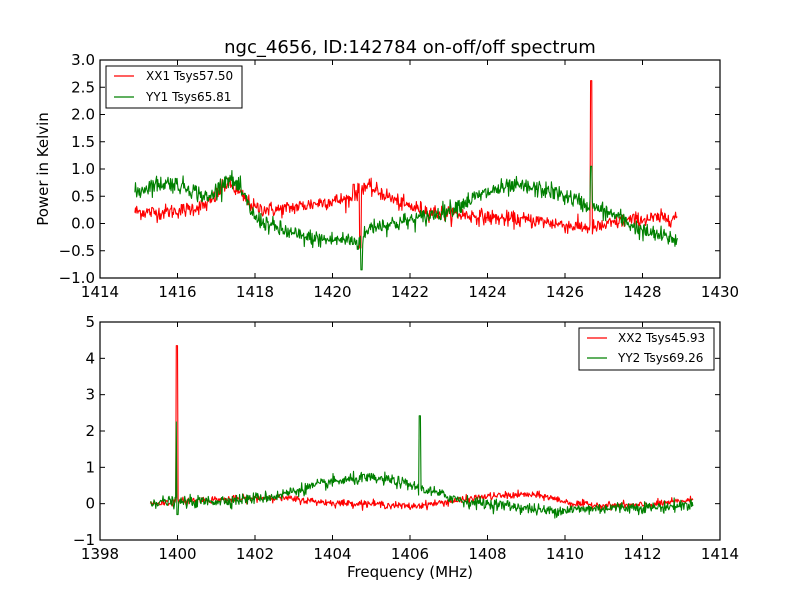  What do you see at coordinates (642, 554) in the screenshot?
I see `x-tick-label: 1412` at bounding box center [642, 554].